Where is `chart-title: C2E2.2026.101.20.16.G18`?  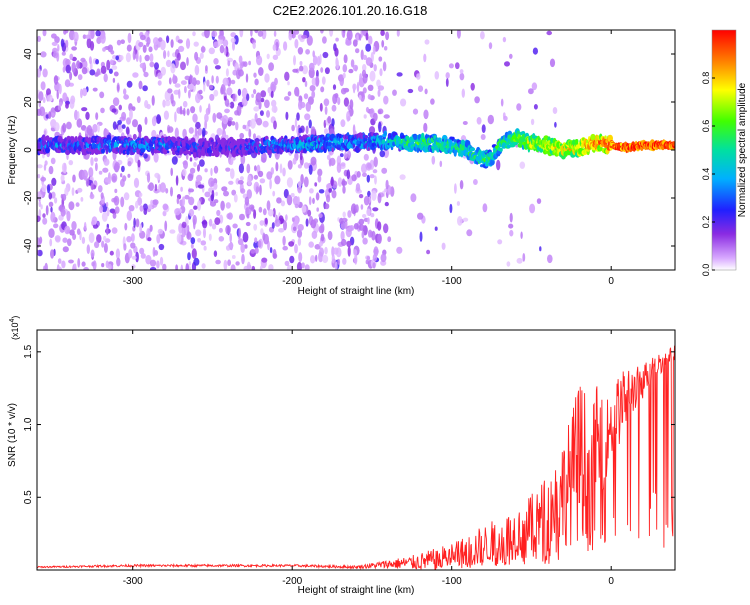 chart-title: C2E2.2026.101.20.16.G18 is located at coordinates (350, 10).